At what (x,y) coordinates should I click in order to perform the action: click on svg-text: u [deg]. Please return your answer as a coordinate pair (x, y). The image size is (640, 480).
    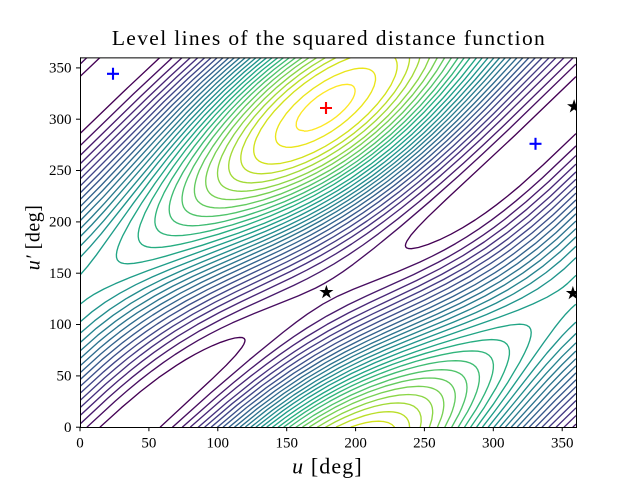
    Looking at the image, I should click on (327, 465).